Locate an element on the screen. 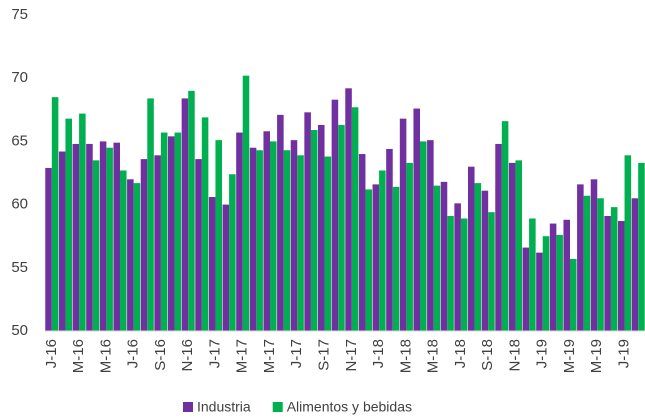 This screenshot has height=419, width=645. y-tick-label: 50 is located at coordinates (19, 330).